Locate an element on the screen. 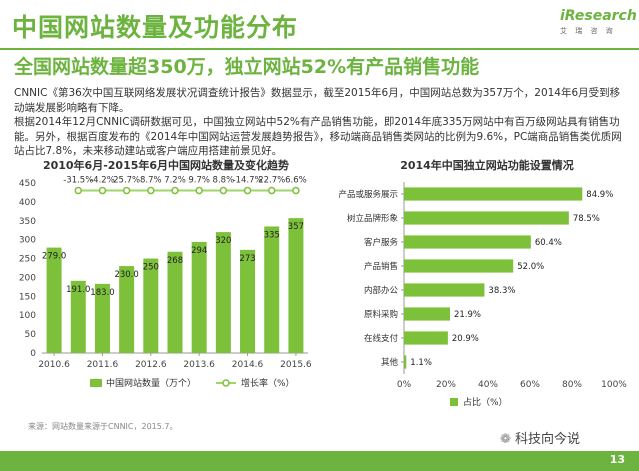  y-tick-label: 200 is located at coordinates (27, 278).